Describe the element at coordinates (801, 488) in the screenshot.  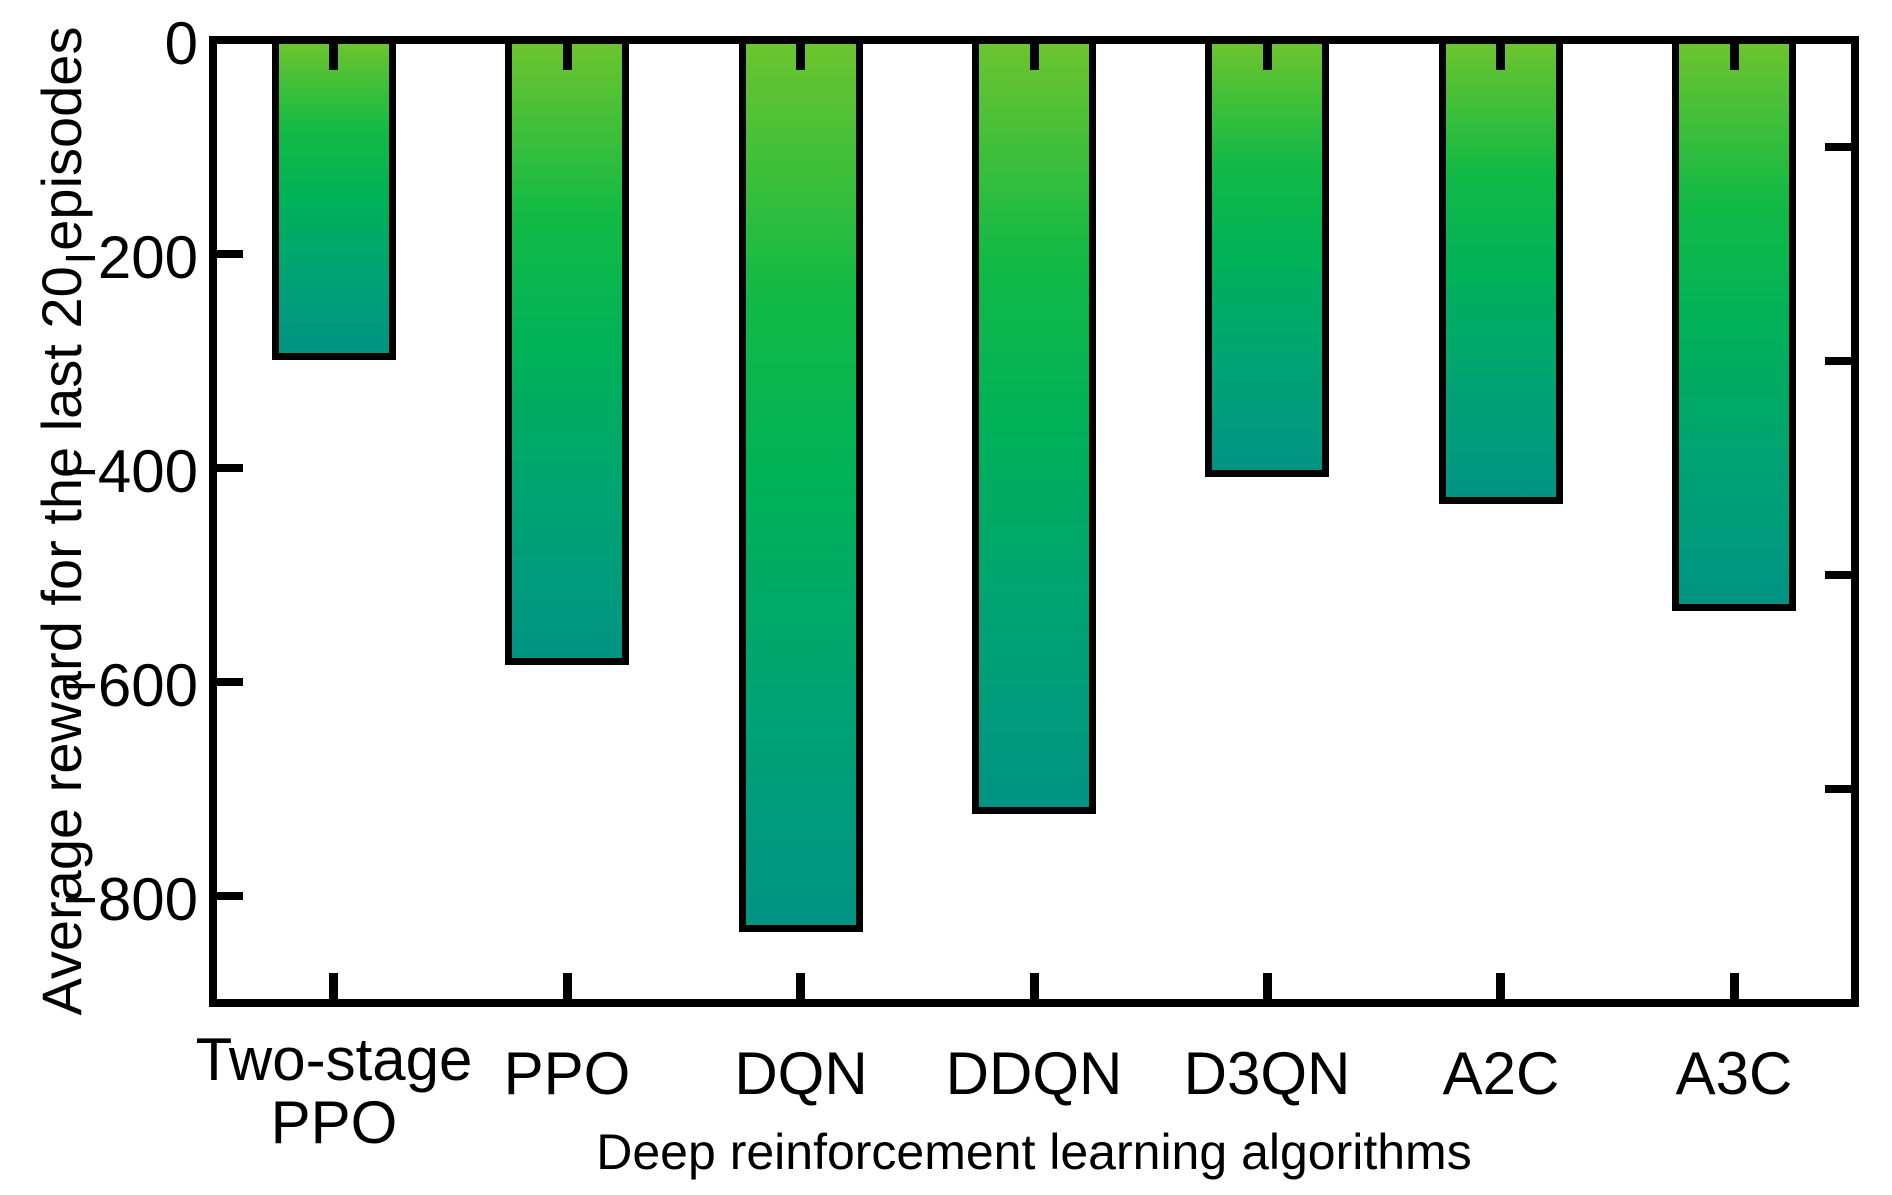
I see `bar-dqn` at that location.